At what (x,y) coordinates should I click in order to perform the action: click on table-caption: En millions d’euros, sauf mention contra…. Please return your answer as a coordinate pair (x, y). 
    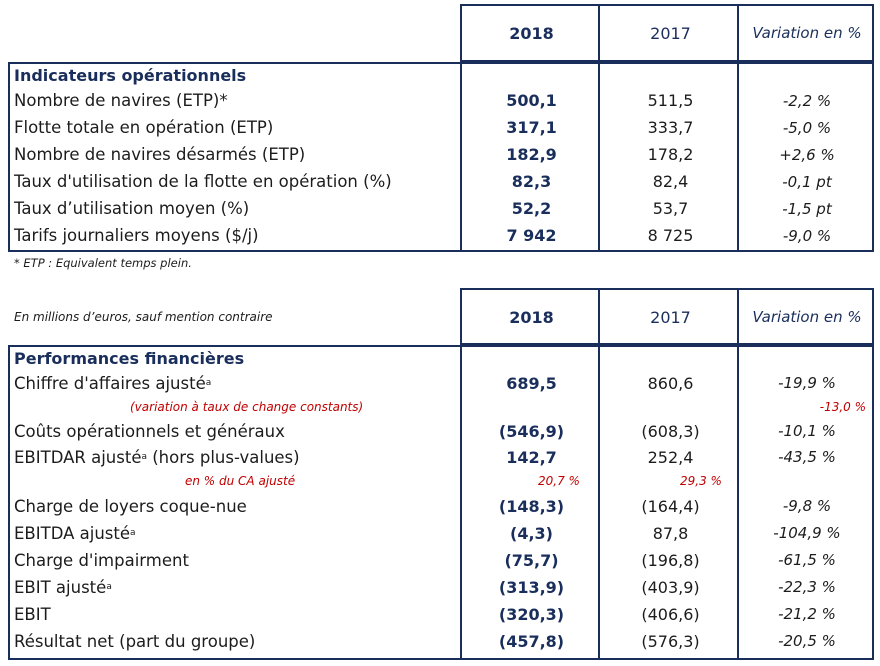
    Looking at the image, I should click on (143, 317).